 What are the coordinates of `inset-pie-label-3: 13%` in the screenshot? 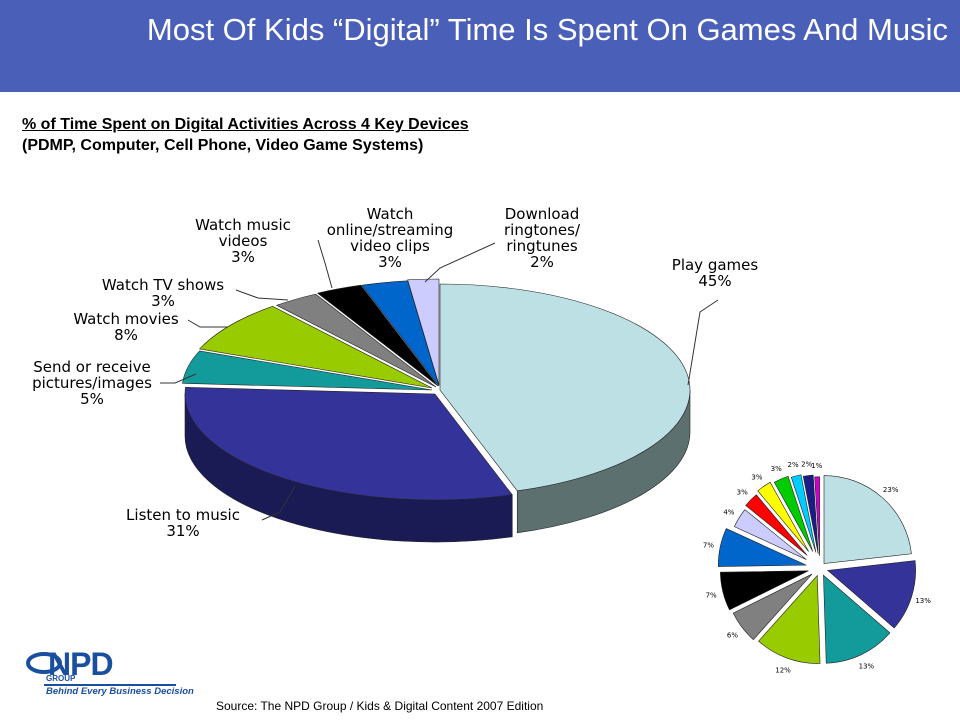 It's located at (867, 667).